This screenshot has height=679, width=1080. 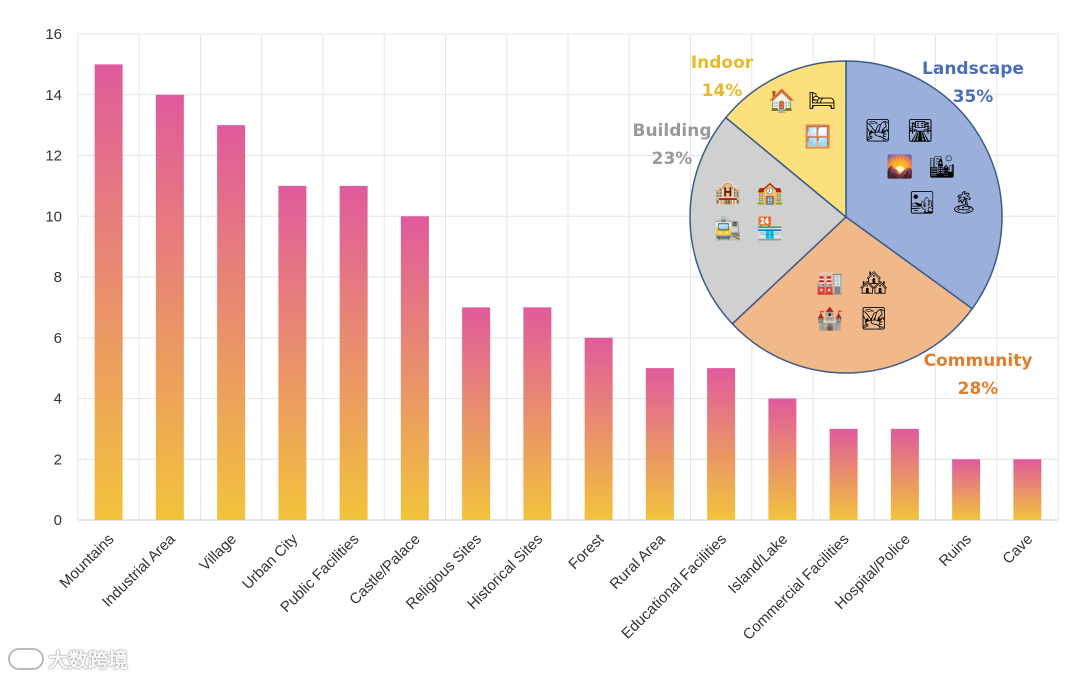 What do you see at coordinates (785, 139) in the screenshot?
I see `pie-slice-indoor` at bounding box center [785, 139].